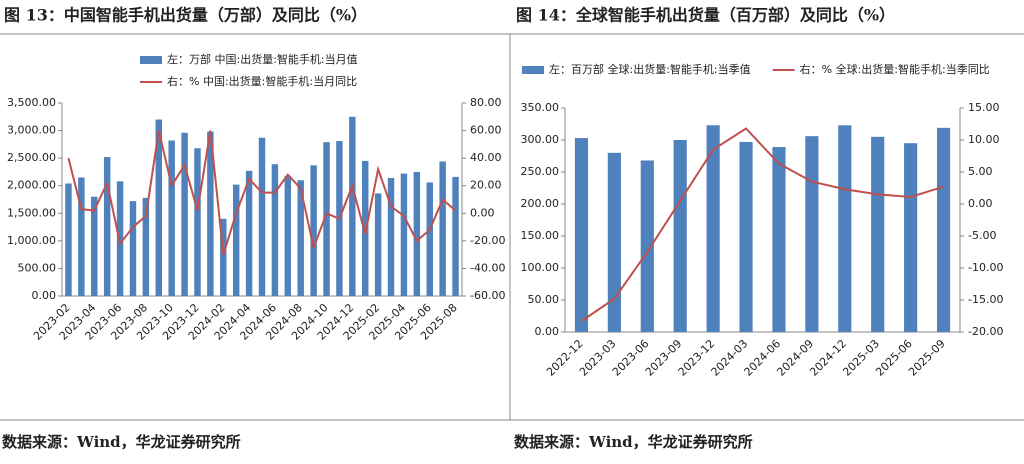 This screenshot has height=464, width=1024. Describe the element at coordinates (980, 171) in the screenshot. I see `y2-tick-label: 5.00` at that location.